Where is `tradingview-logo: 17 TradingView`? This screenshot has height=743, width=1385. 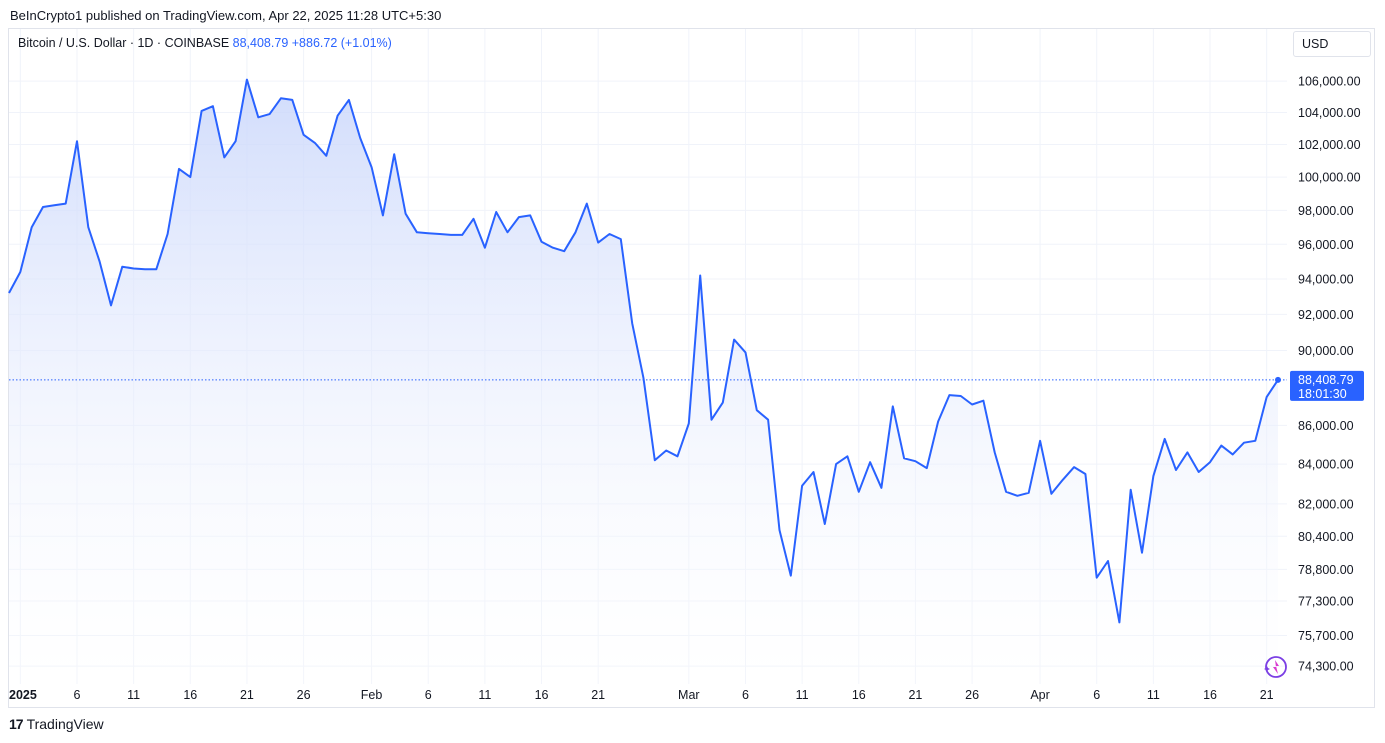
tradingview-logo: 17 TradingView is located at coordinates (56, 724).